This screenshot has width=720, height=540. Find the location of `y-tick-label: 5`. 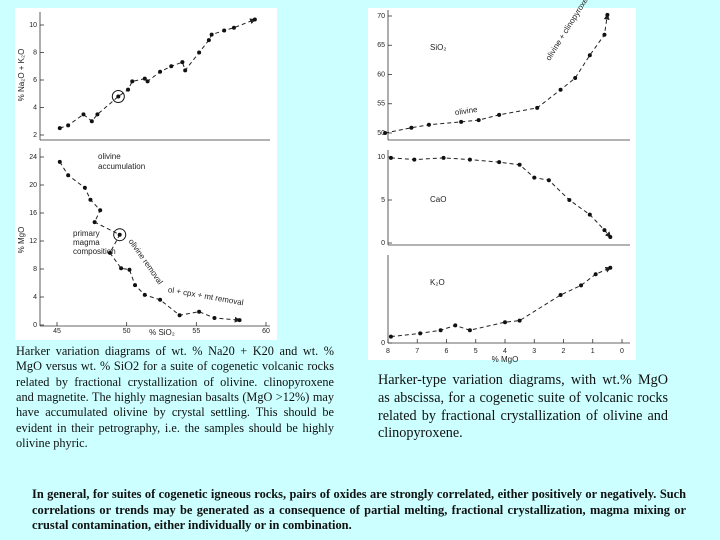

y-tick-label: 5 is located at coordinates (383, 200).